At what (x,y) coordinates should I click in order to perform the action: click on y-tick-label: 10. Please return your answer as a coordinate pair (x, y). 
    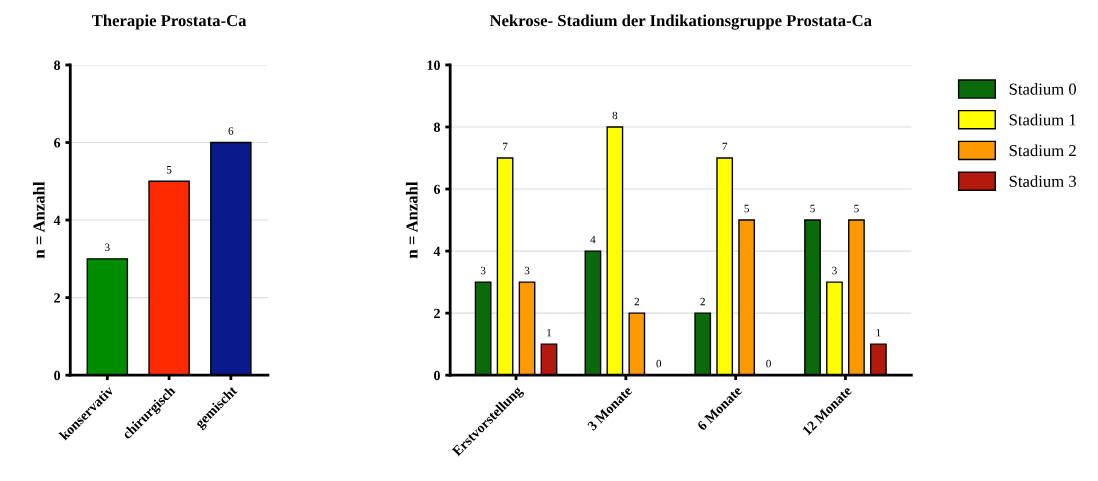
    Looking at the image, I should click on (433, 65).